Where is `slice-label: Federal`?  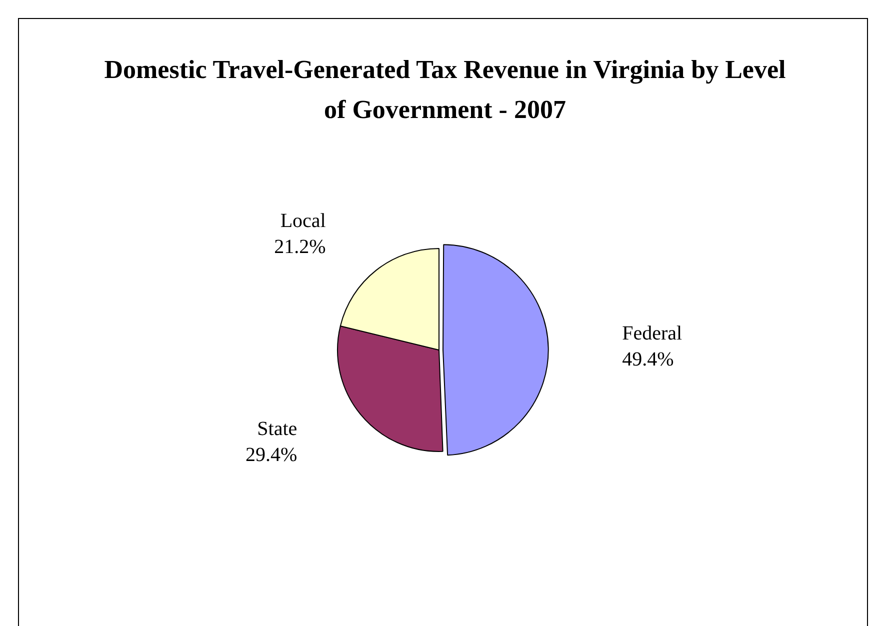
slice-label: Federal is located at coordinates (652, 333).